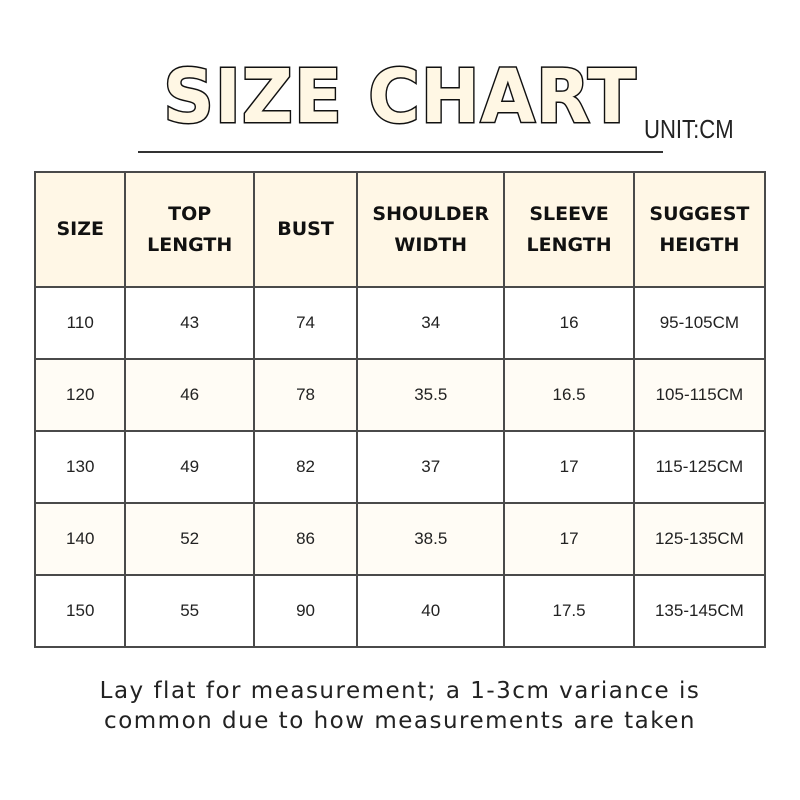  What do you see at coordinates (569, 395) in the screenshot?
I see `table-cell: 16.5` at bounding box center [569, 395].